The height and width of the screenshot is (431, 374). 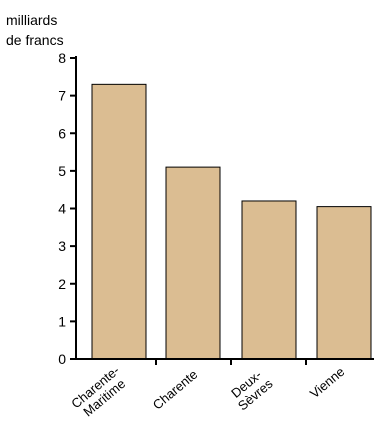 I want to click on x-category-label-line: Charente, so click(x=175, y=390).